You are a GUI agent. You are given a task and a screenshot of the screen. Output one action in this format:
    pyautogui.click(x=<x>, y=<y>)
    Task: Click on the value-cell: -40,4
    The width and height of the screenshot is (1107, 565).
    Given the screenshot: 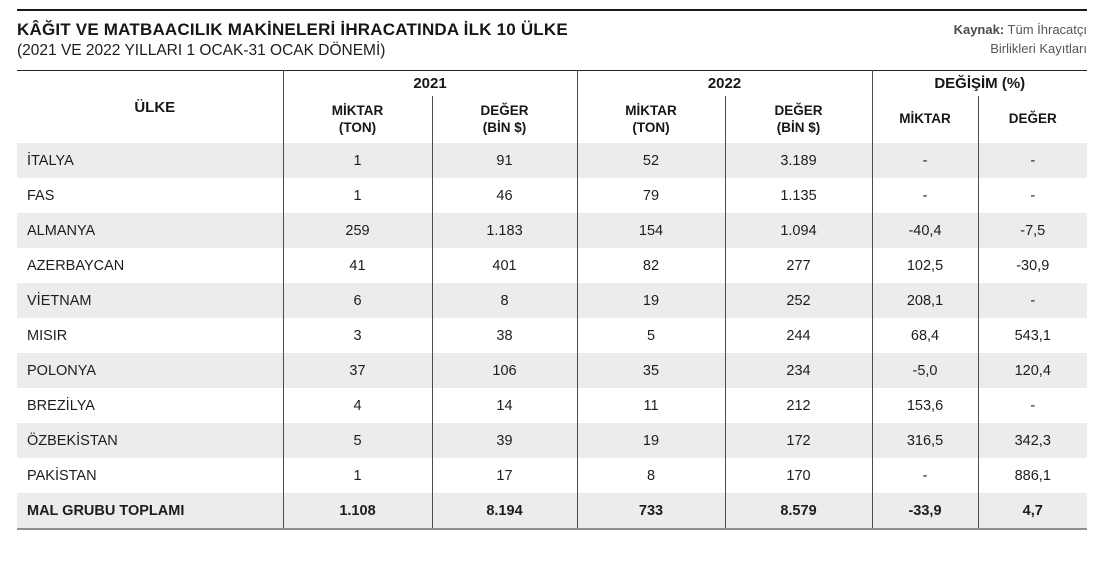 What is the action you would take?
    pyautogui.click(x=924, y=231)
    